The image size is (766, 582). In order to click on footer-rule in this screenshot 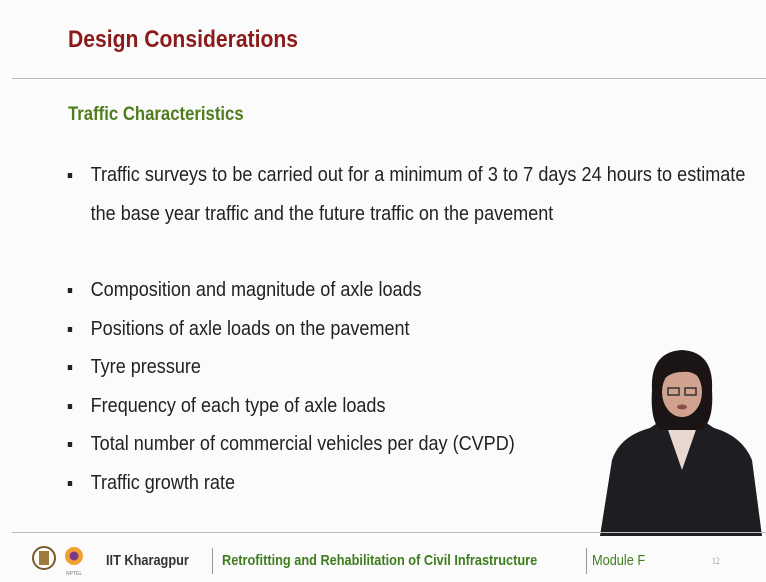, I will do `click(389, 532)`.